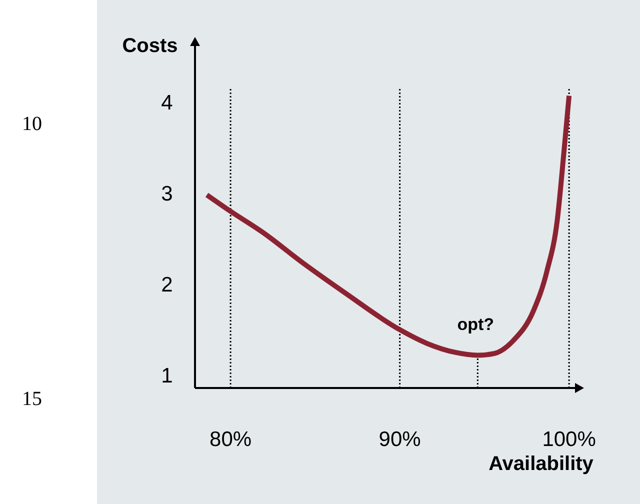 The image size is (640, 504). Describe the element at coordinates (167, 376) in the screenshot. I see `y-tick-label: 1` at that location.